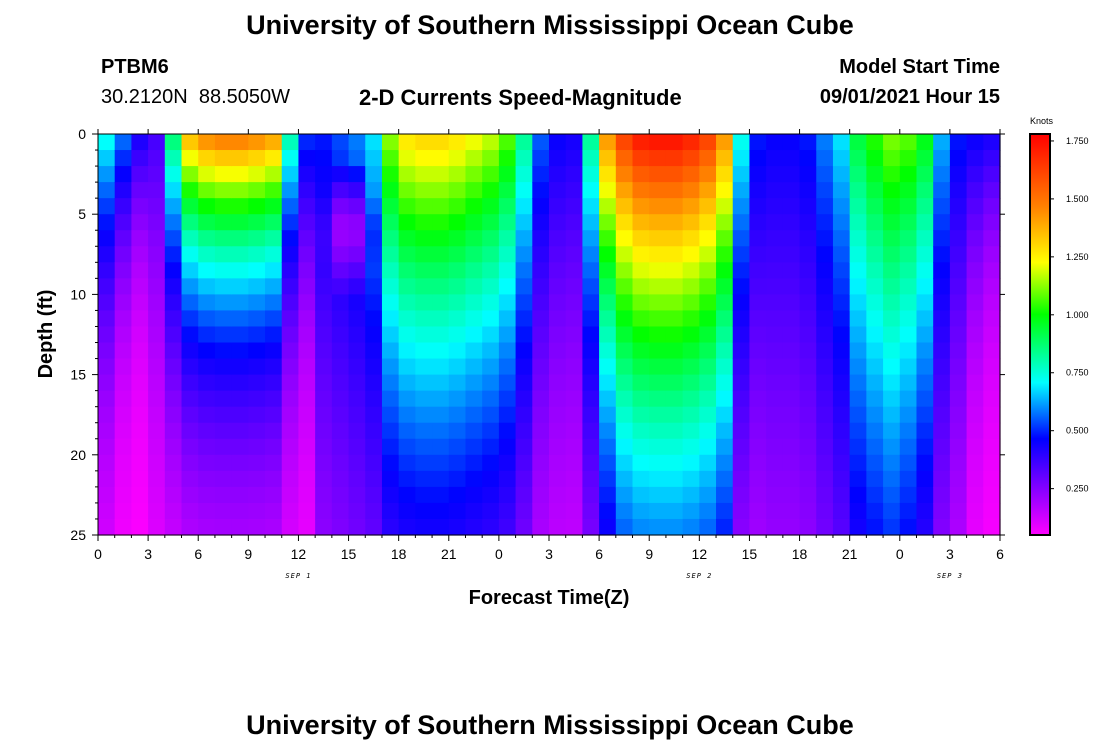  What do you see at coordinates (649, 554) in the screenshot?
I see `x-tick-label: 9` at bounding box center [649, 554].